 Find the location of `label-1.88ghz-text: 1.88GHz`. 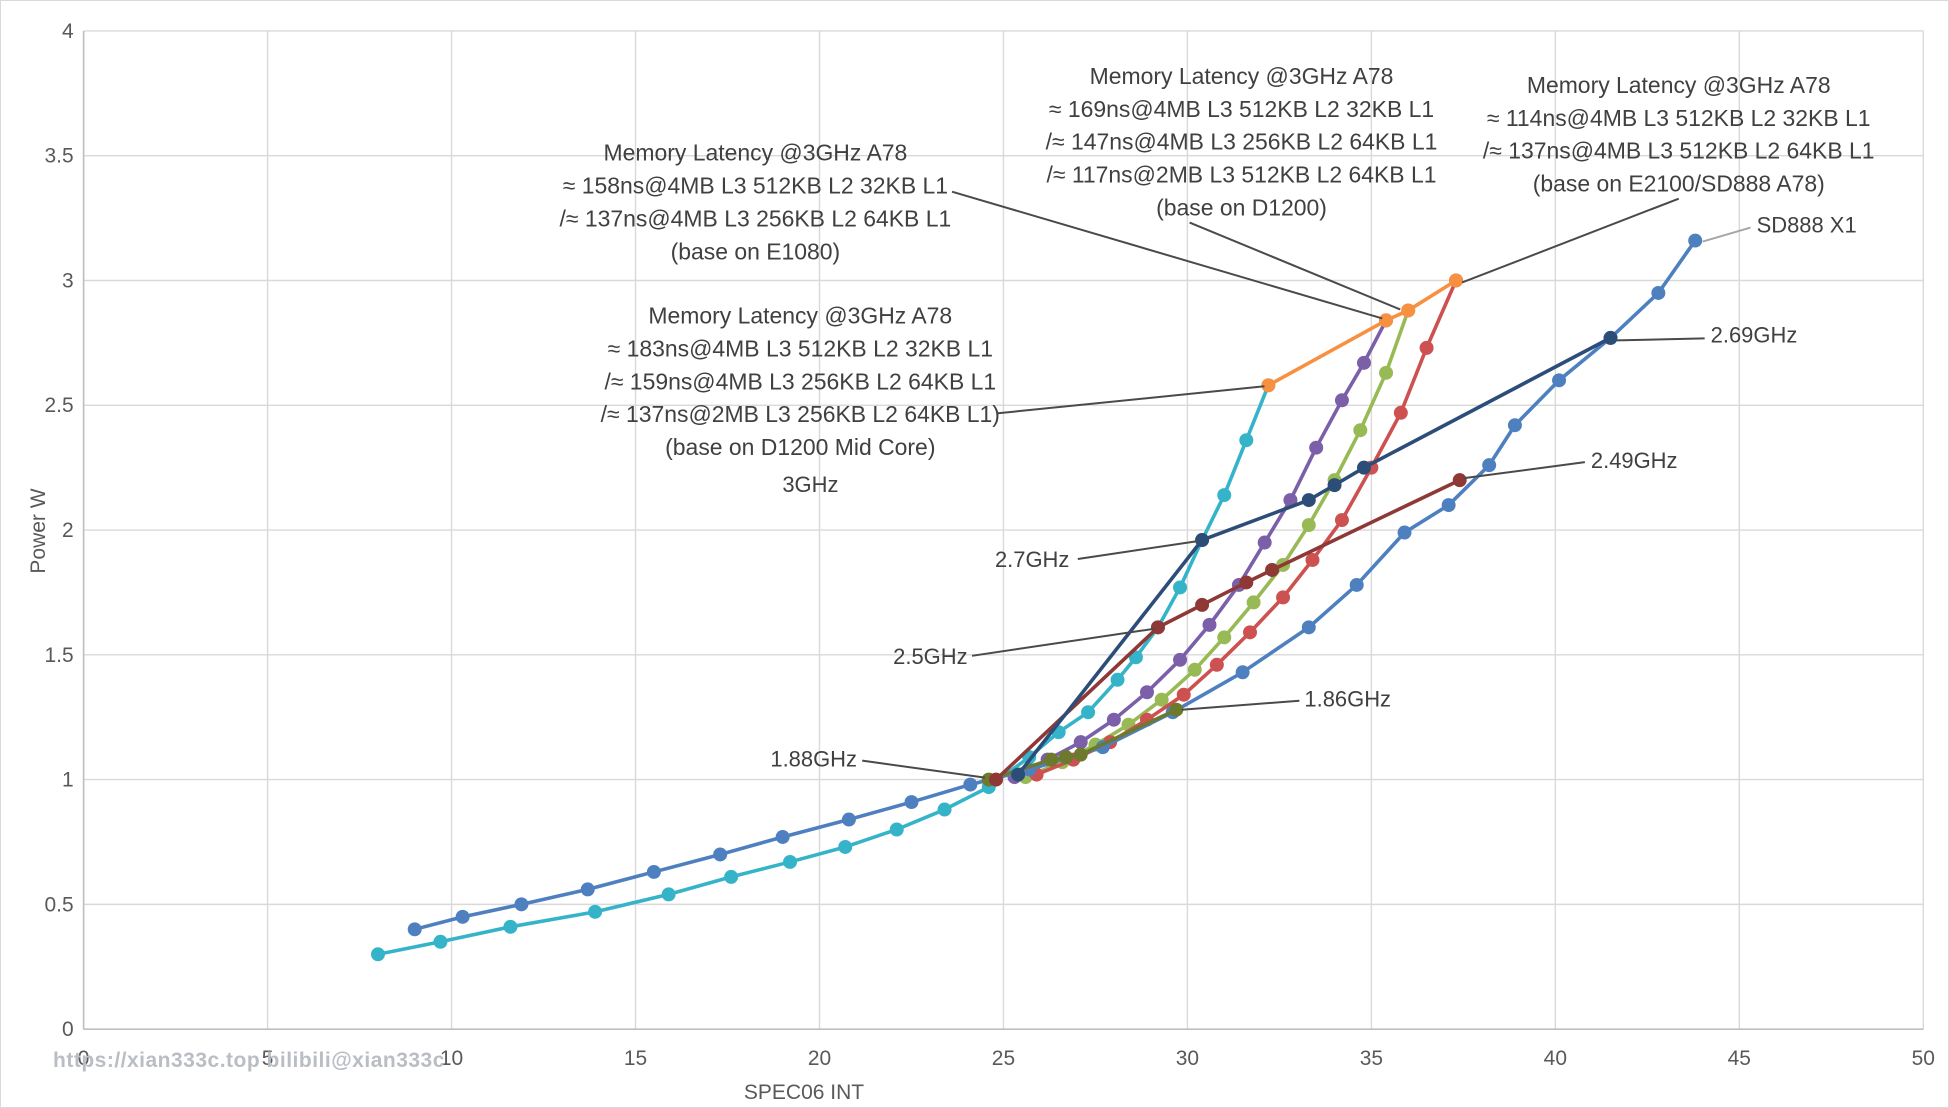

label-1.88ghz-text: 1.88GHz is located at coordinates (813, 759).